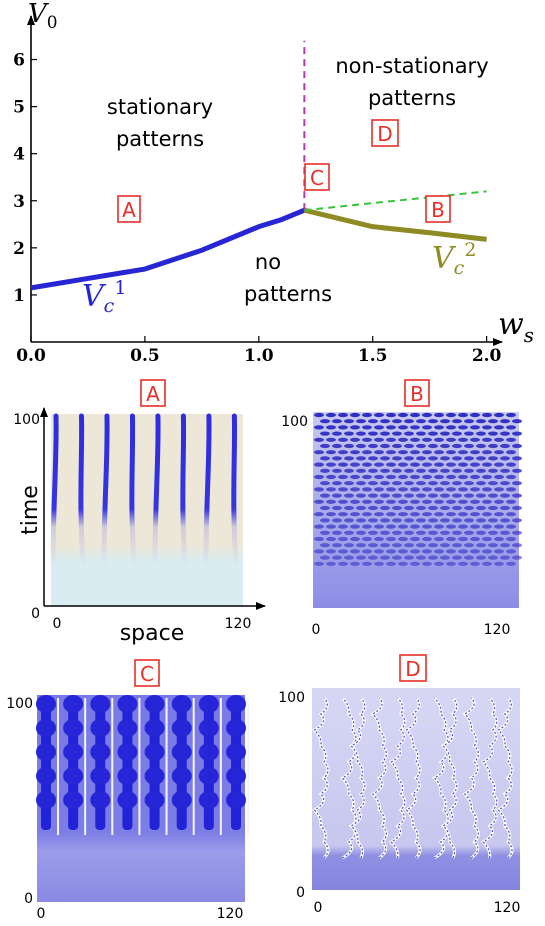 The width and height of the screenshot is (545, 926). I want to click on svg-text: A, so click(129, 210).